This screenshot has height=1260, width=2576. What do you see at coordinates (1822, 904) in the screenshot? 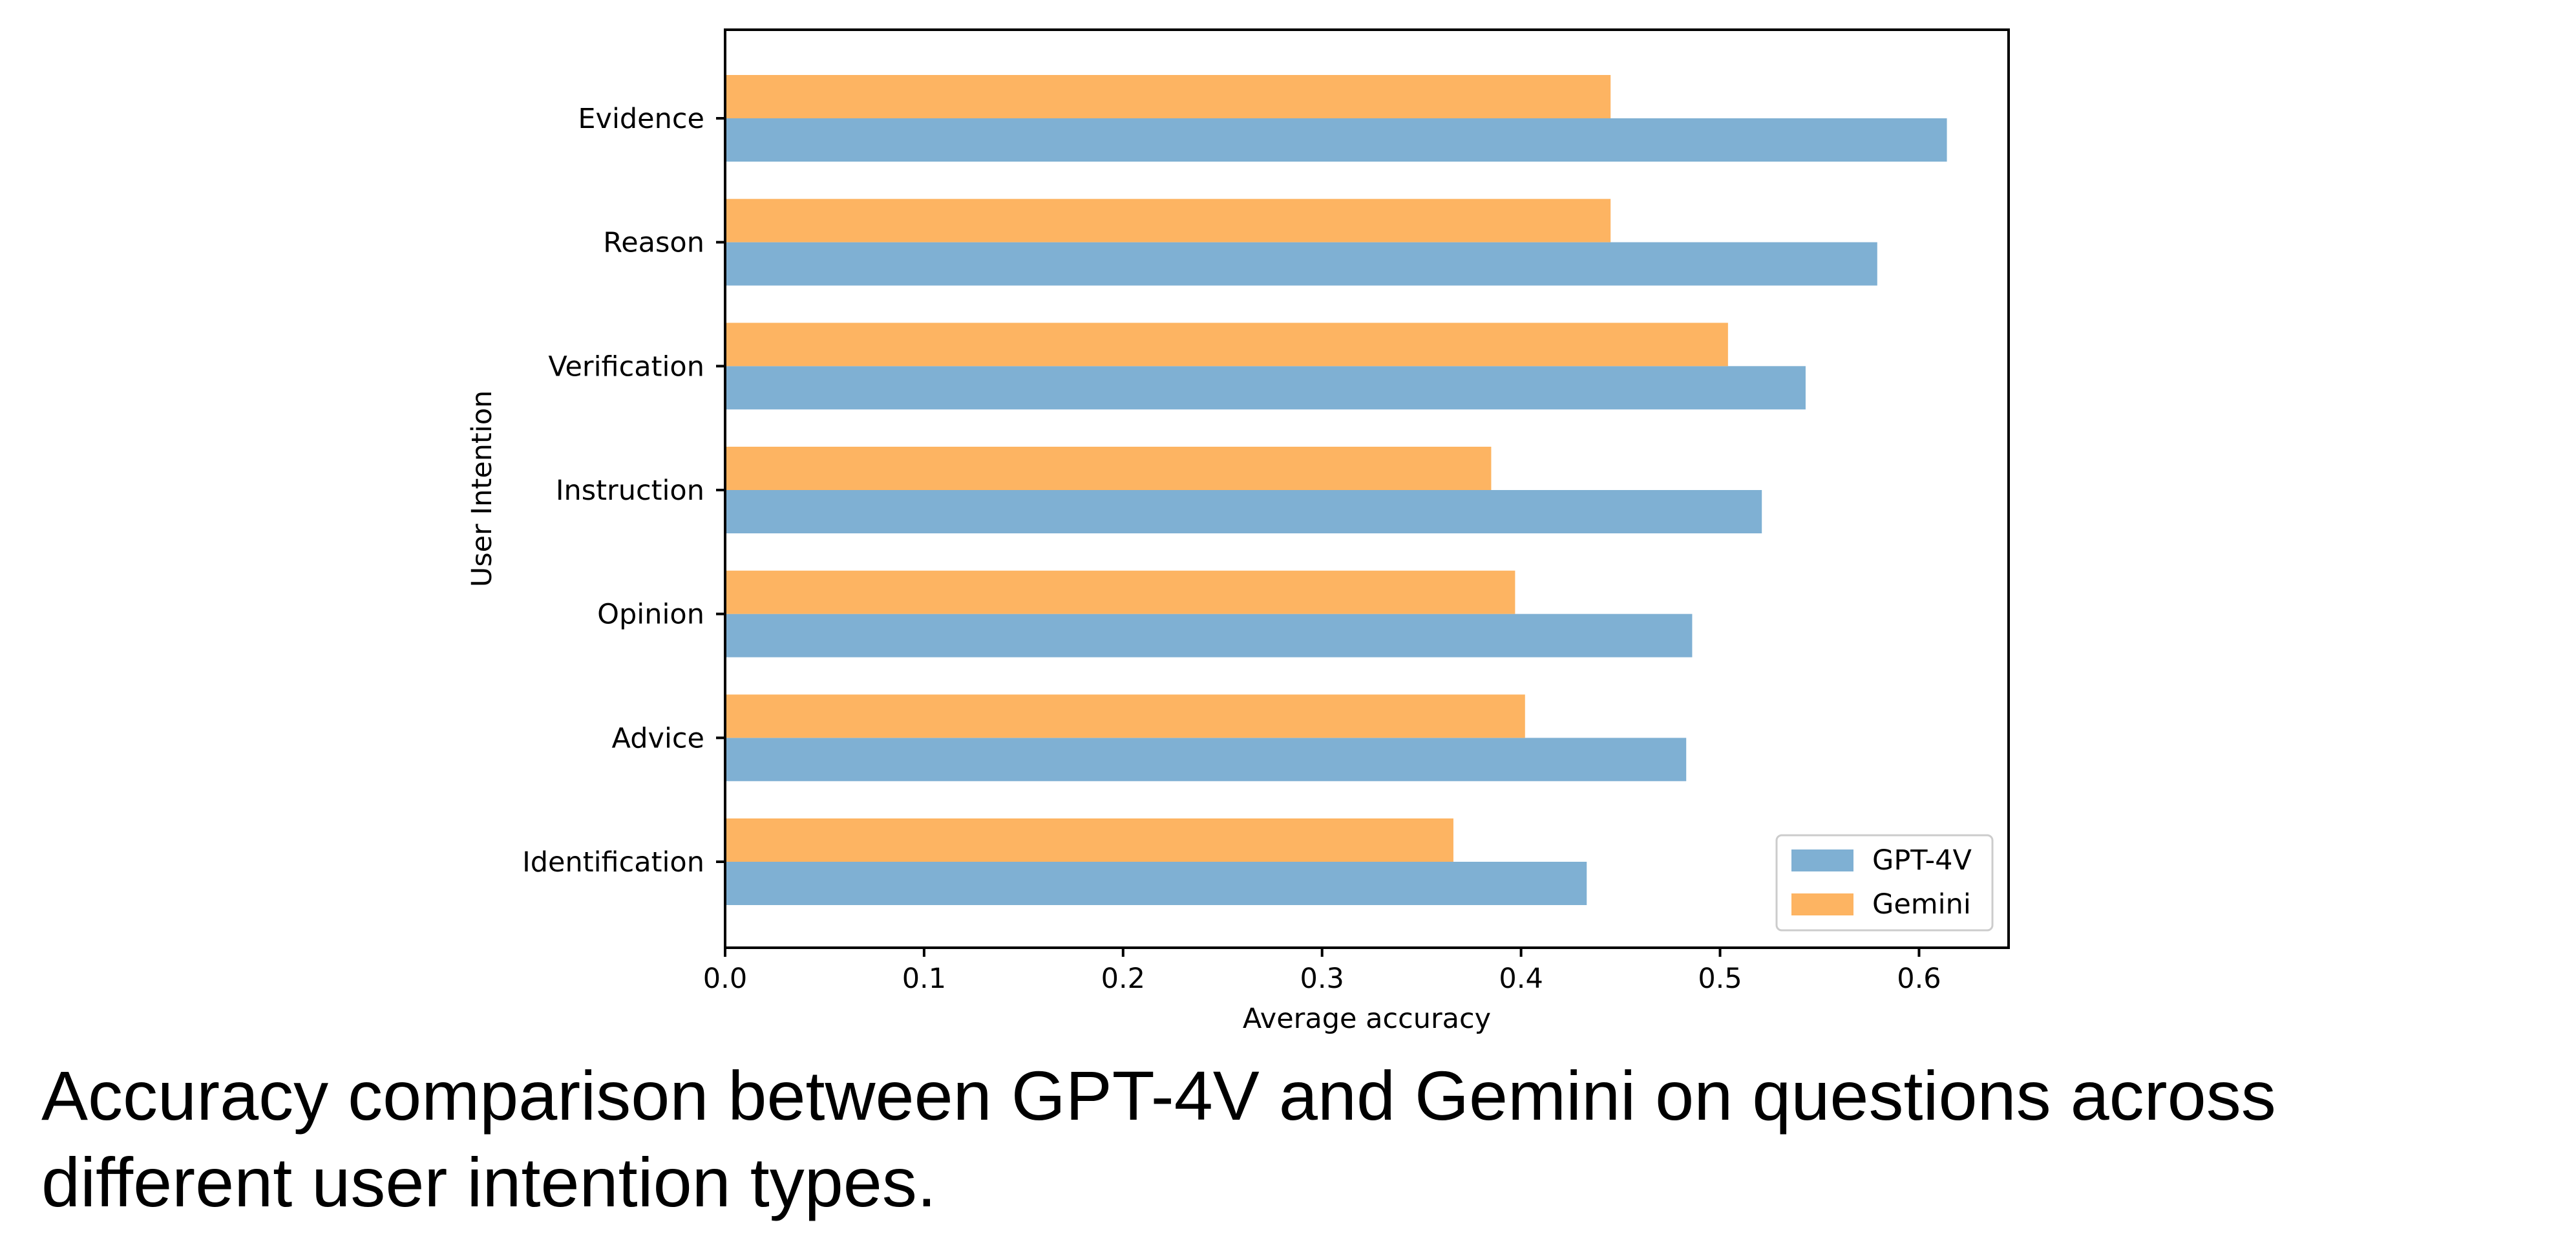
I see `legend-swatch-gemini` at bounding box center [1822, 904].